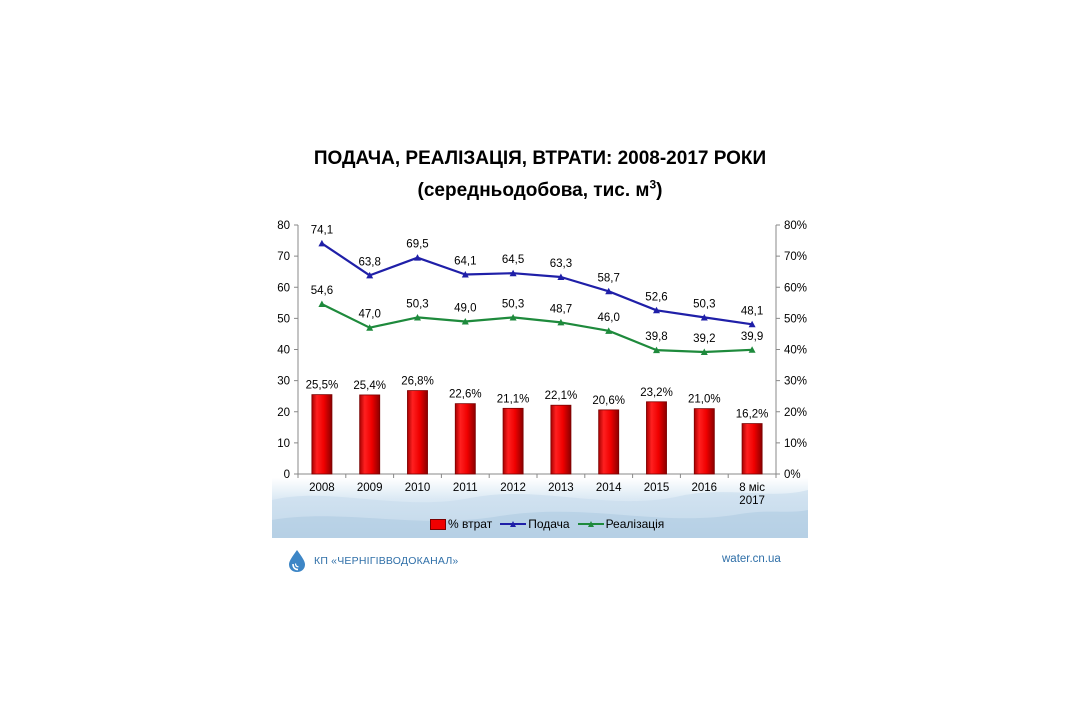 The image size is (1080, 720). What do you see at coordinates (438, 524) in the screenshot?
I see `legend-swatch-losses` at bounding box center [438, 524].